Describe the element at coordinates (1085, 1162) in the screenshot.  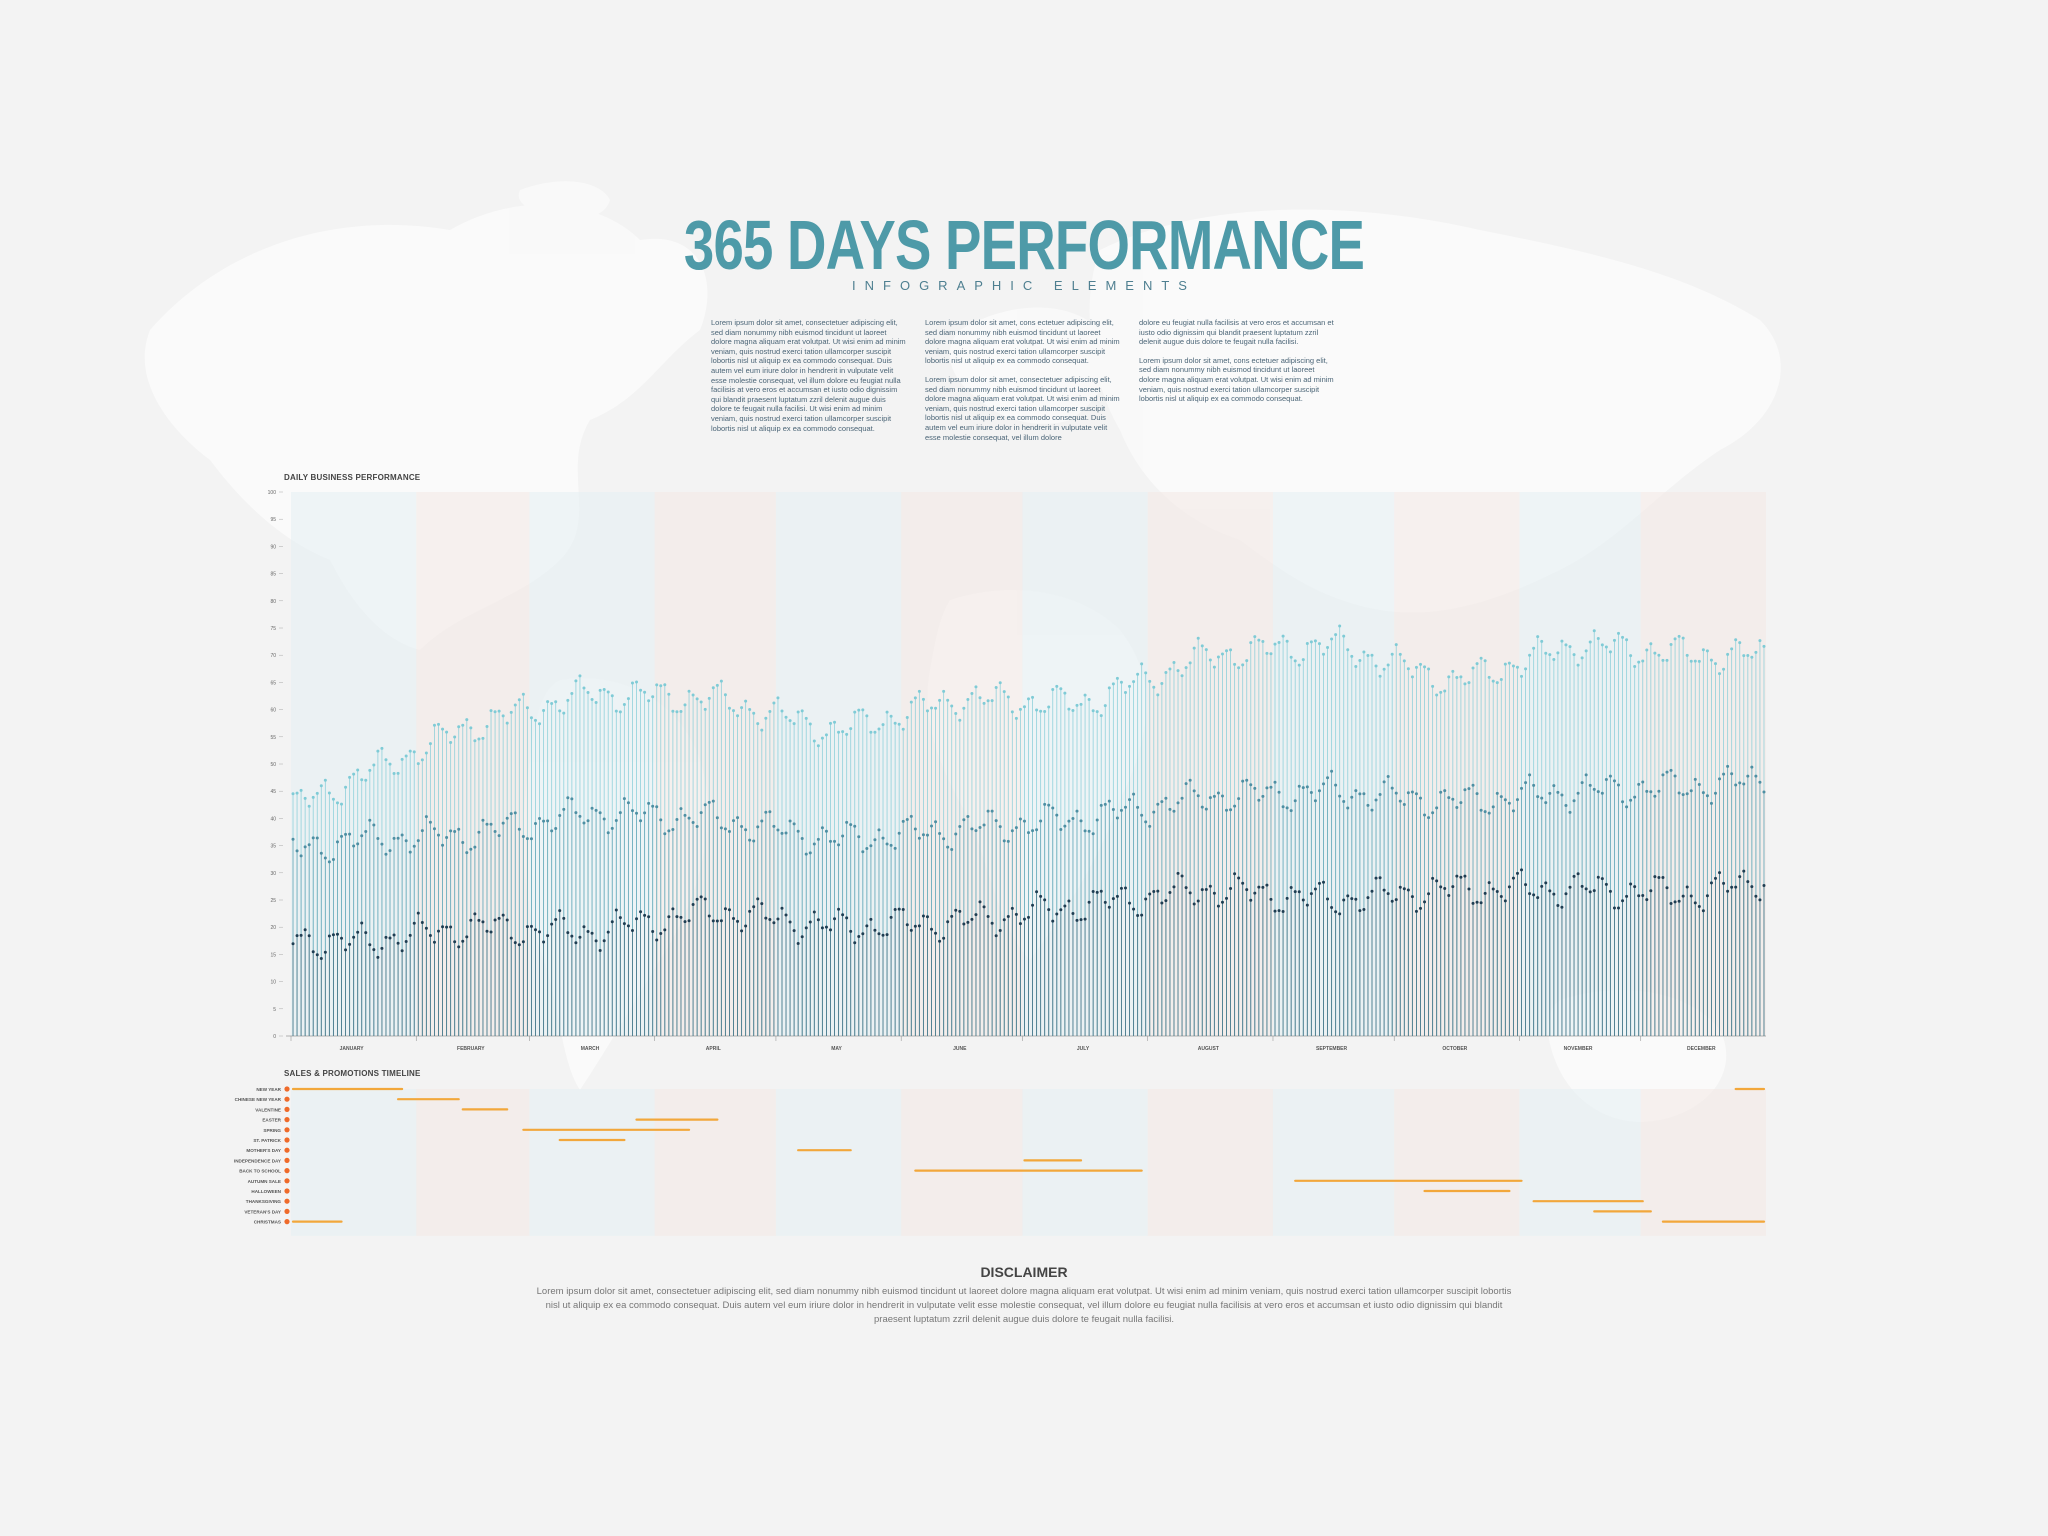
I see `month-band` at that location.